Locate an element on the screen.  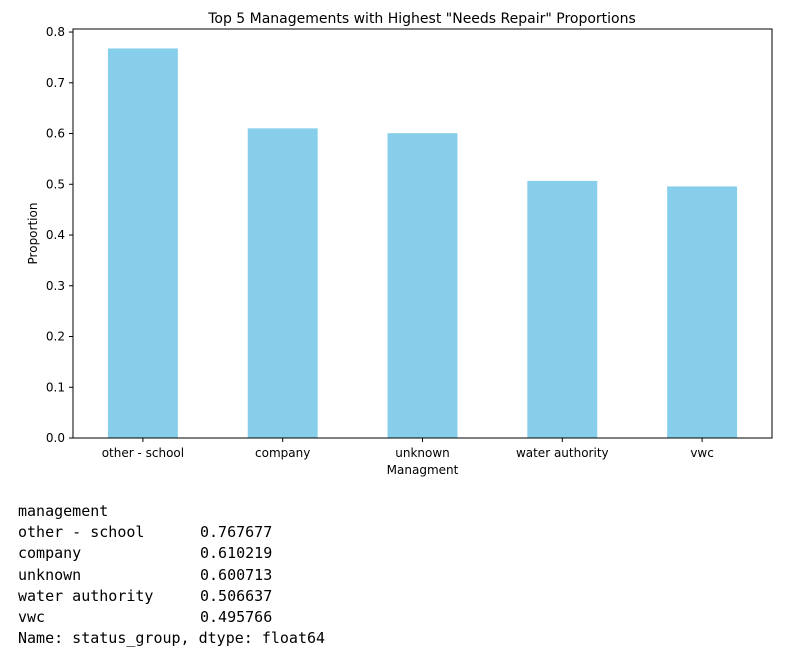
bar-company is located at coordinates (282, 283).